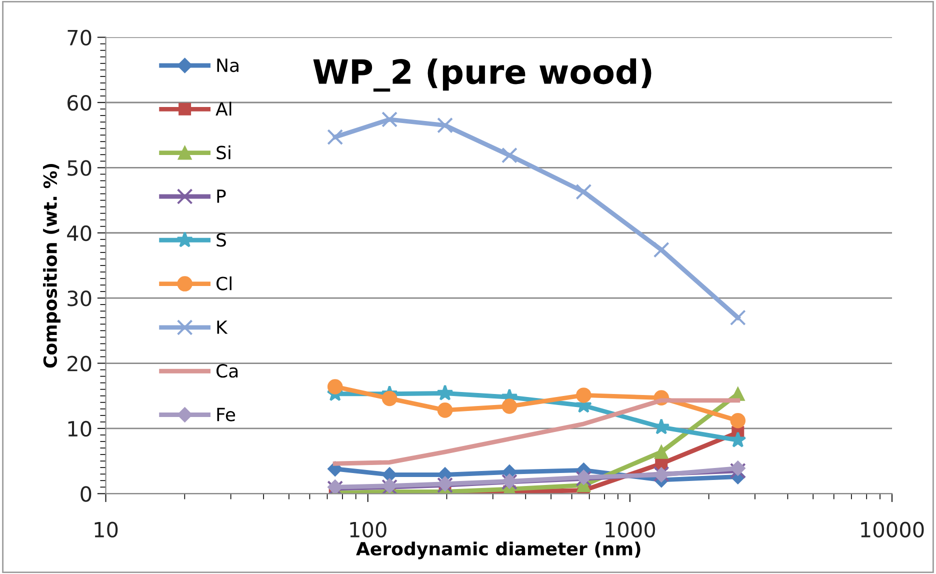 This screenshot has width=936, height=574. Describe the element at coordinates (223, 152) in the screenshot. I see `legend-label: Si` at that location.